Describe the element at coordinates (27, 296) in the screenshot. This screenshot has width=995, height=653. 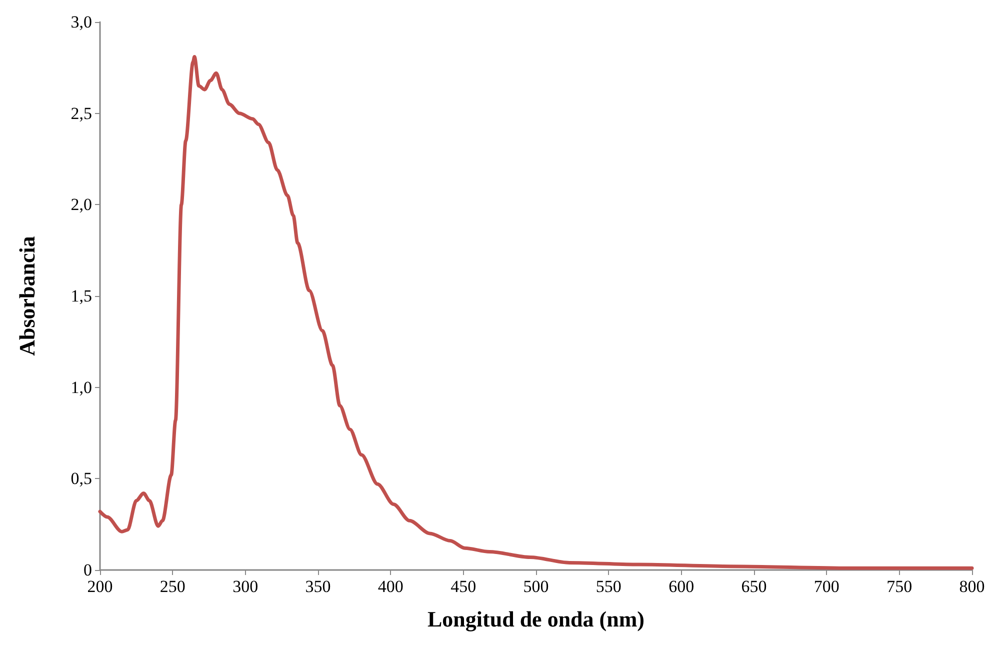
I see `y-axis-title: Absorbancia` at that location.